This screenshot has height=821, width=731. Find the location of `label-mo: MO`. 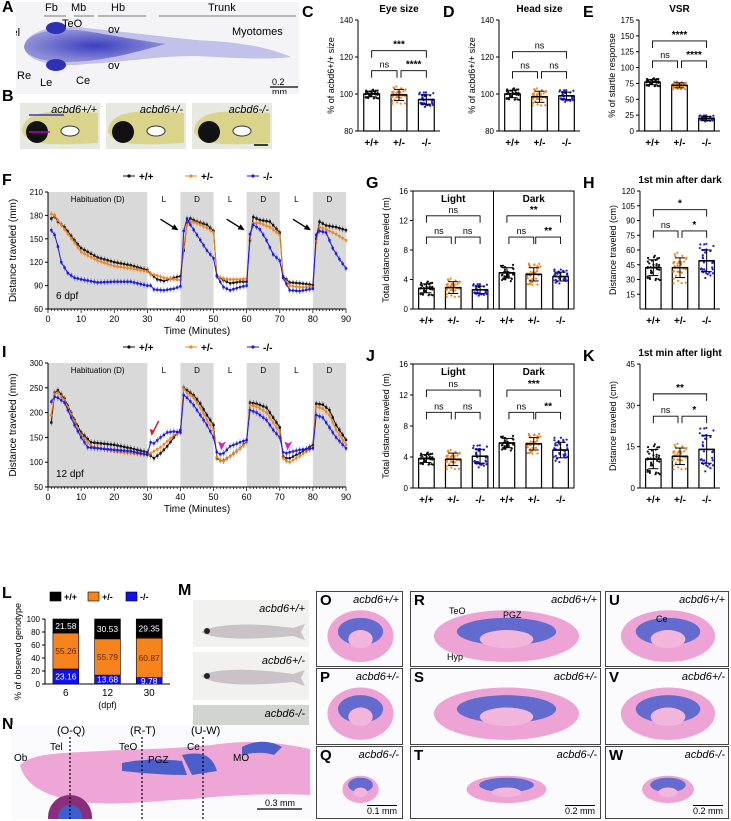

label-mo: MO is located at coordinates (241, 758).